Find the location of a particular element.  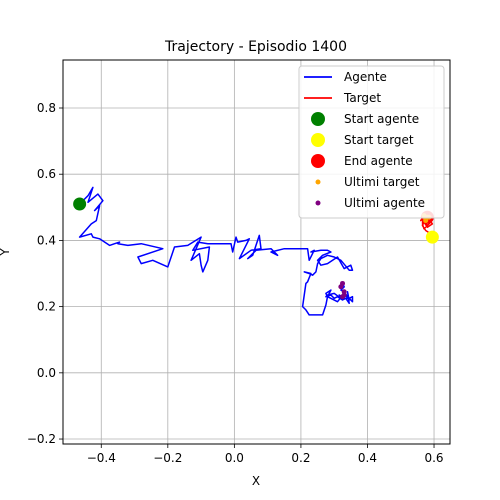

point-start-target is located at coordinates (432, 237).